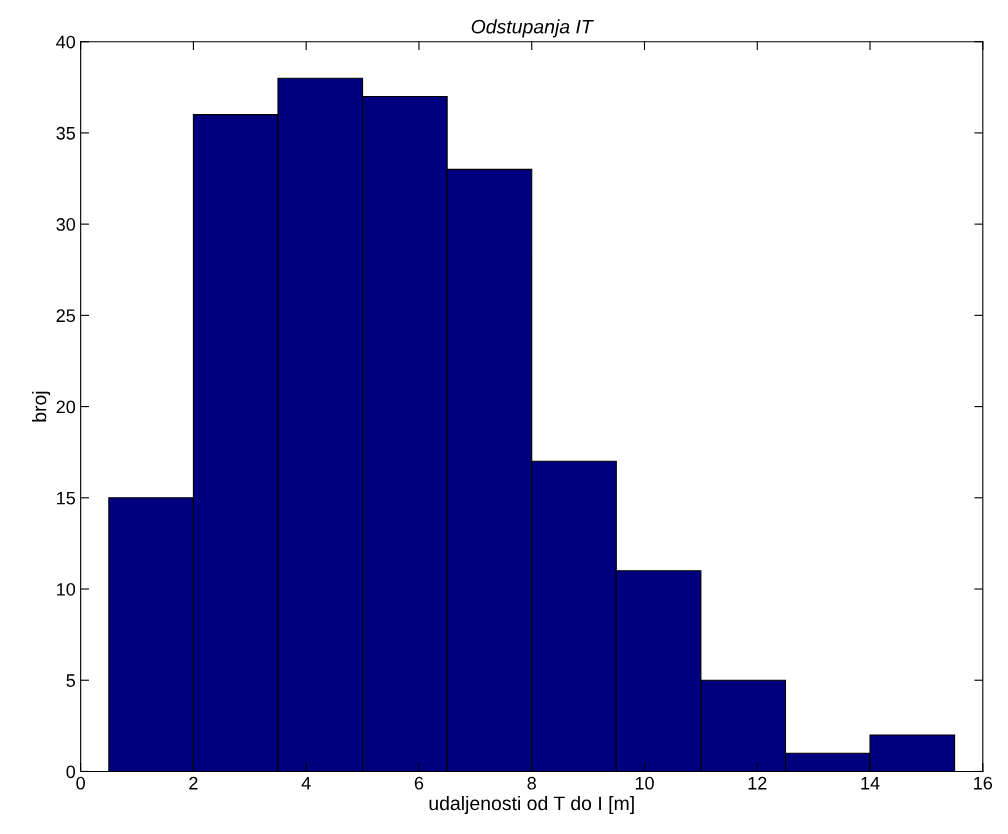 This screenshot has width=1008, height=834. What do you see at coordinates (66, 498) in the screenshot?
I see `y-tick-label: 15` at bounding box center [66, 498].